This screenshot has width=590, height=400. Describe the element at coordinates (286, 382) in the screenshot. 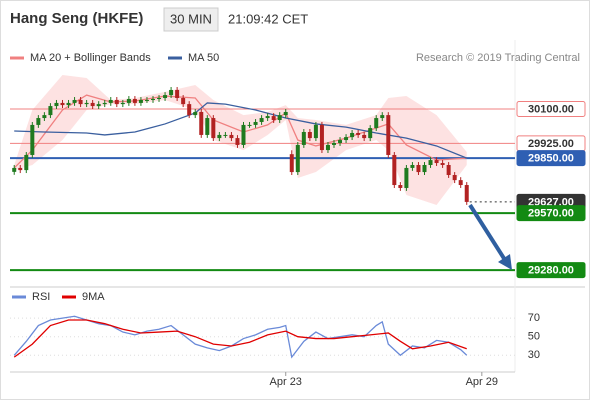

I see `x-tick-label: Apr 23` at that location.